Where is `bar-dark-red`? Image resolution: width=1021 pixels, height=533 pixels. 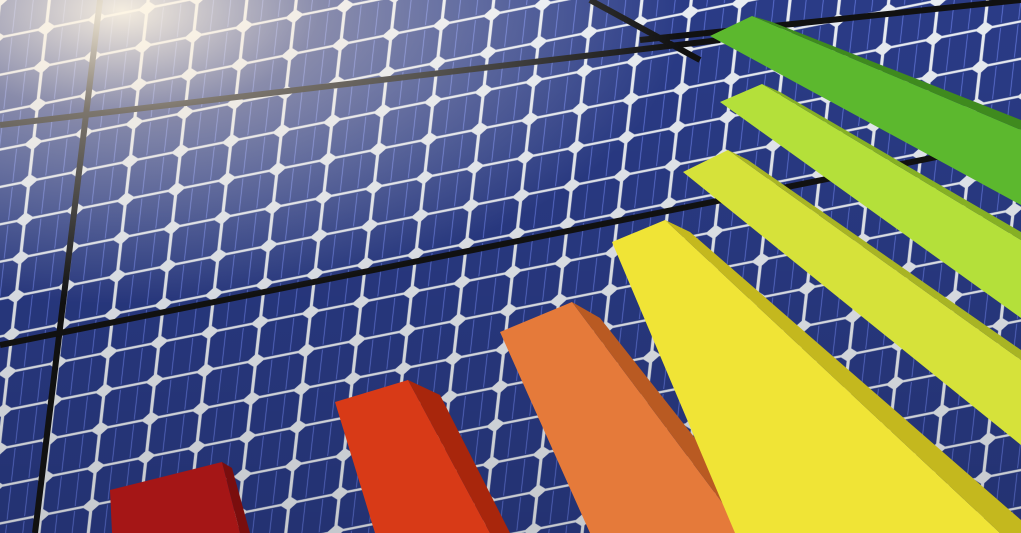 bar-dark-red is located at coordinates (180, 497).